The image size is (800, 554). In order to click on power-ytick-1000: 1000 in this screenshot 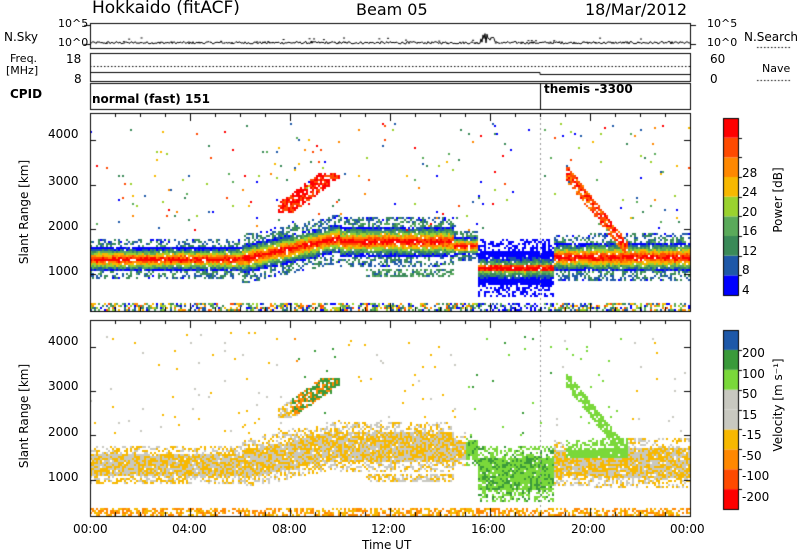, I will do `click(63, 271)`.